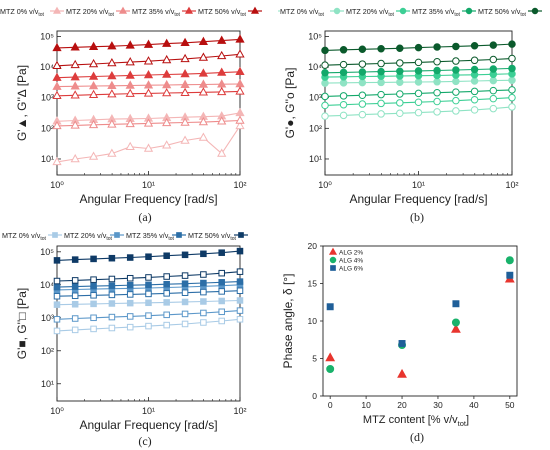 This screenshot has width=550, height=450. What do you see at coordinates (417, 217) in the screenshot?
I see `panel-label: (b)` at bounding box center [417, 217].